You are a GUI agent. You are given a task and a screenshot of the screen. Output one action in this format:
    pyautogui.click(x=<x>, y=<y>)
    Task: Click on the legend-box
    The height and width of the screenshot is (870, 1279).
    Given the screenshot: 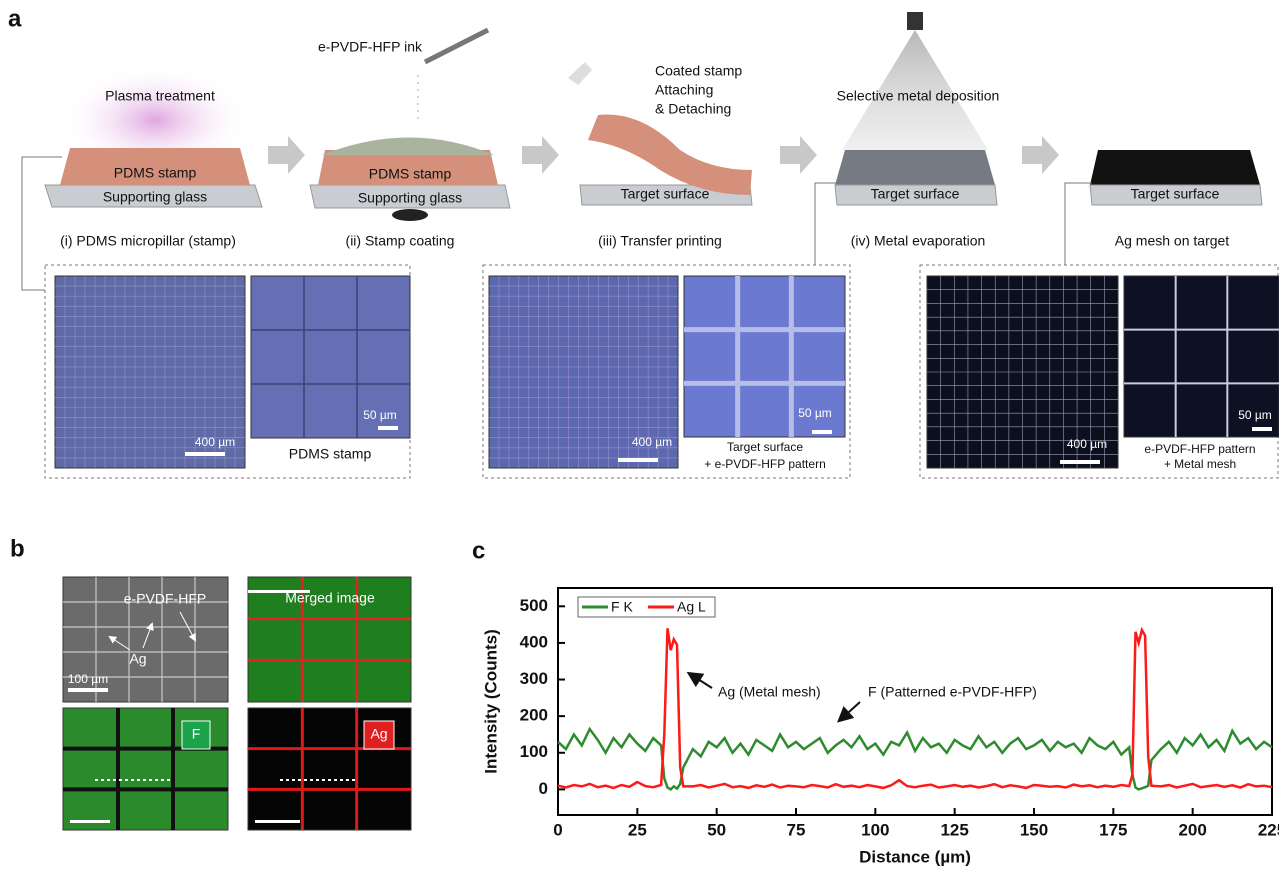 What is the action you would take?
    pyautogui.click(x=646, y=607)
    